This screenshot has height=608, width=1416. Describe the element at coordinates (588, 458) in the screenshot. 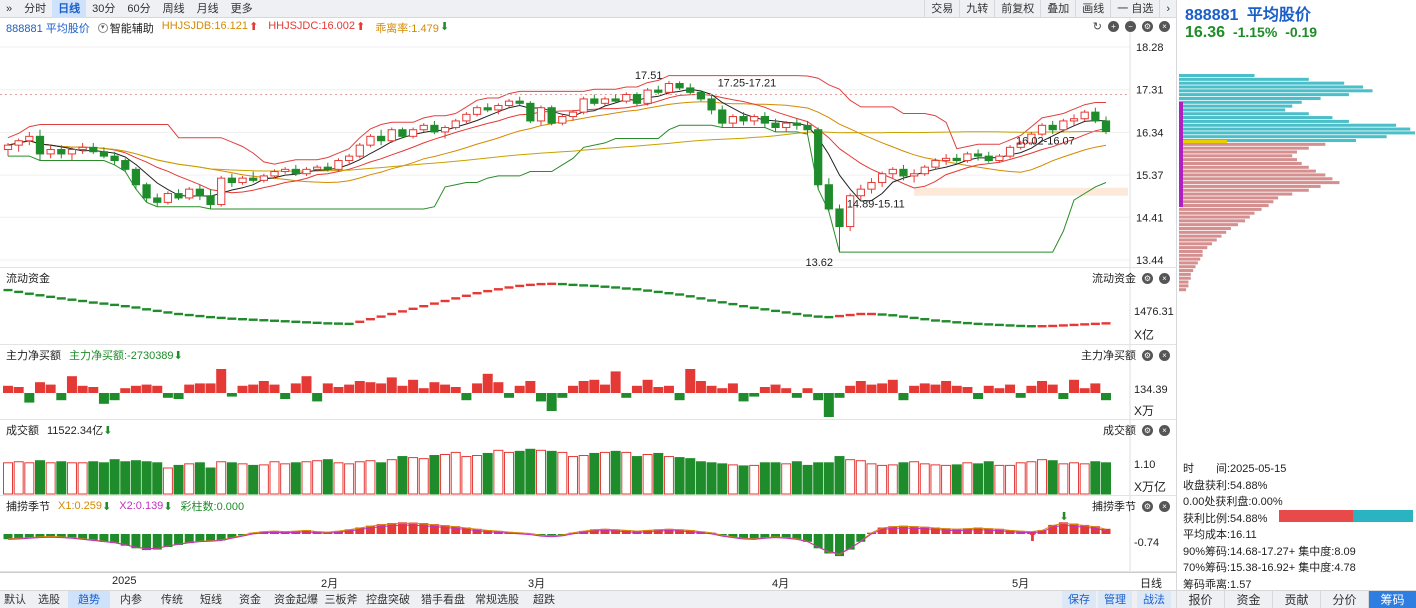

I see `turnover-chart` at that location.